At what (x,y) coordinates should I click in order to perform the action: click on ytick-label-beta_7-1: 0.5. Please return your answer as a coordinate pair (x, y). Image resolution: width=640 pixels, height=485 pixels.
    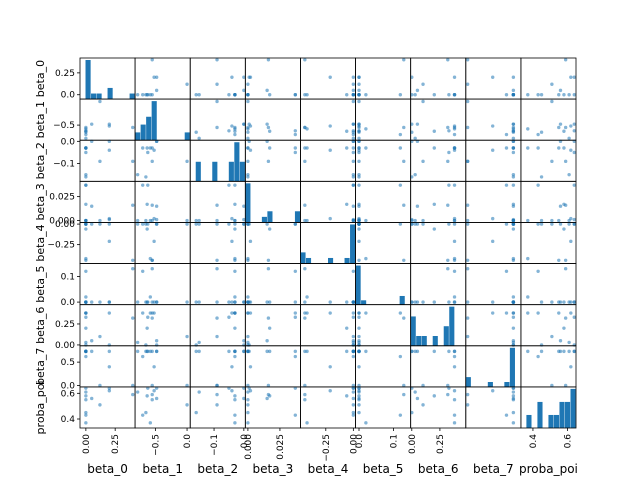
    Looking at the image, I should click on (68, 363).